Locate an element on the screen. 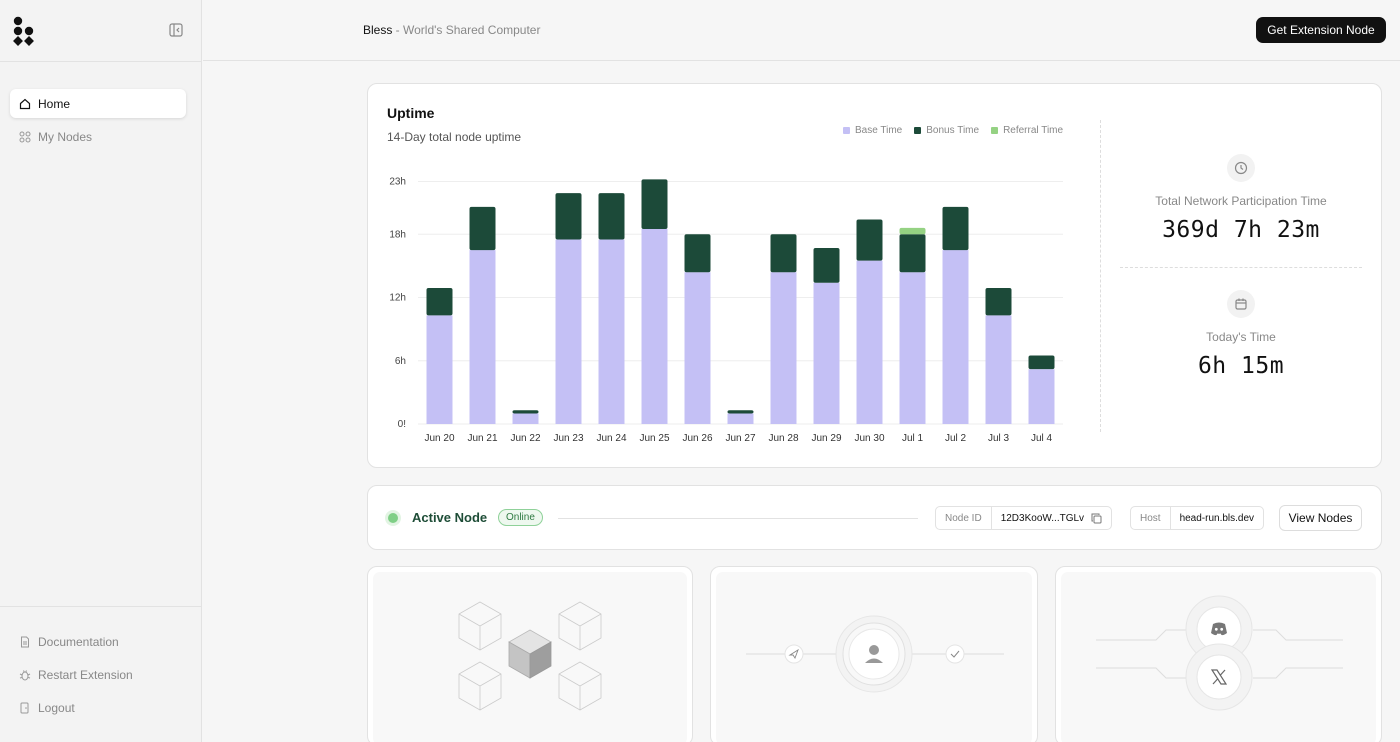 The width and height of the screenshot is (1400, 742). legend-label: Base Time is located at coordinates (879, 130).